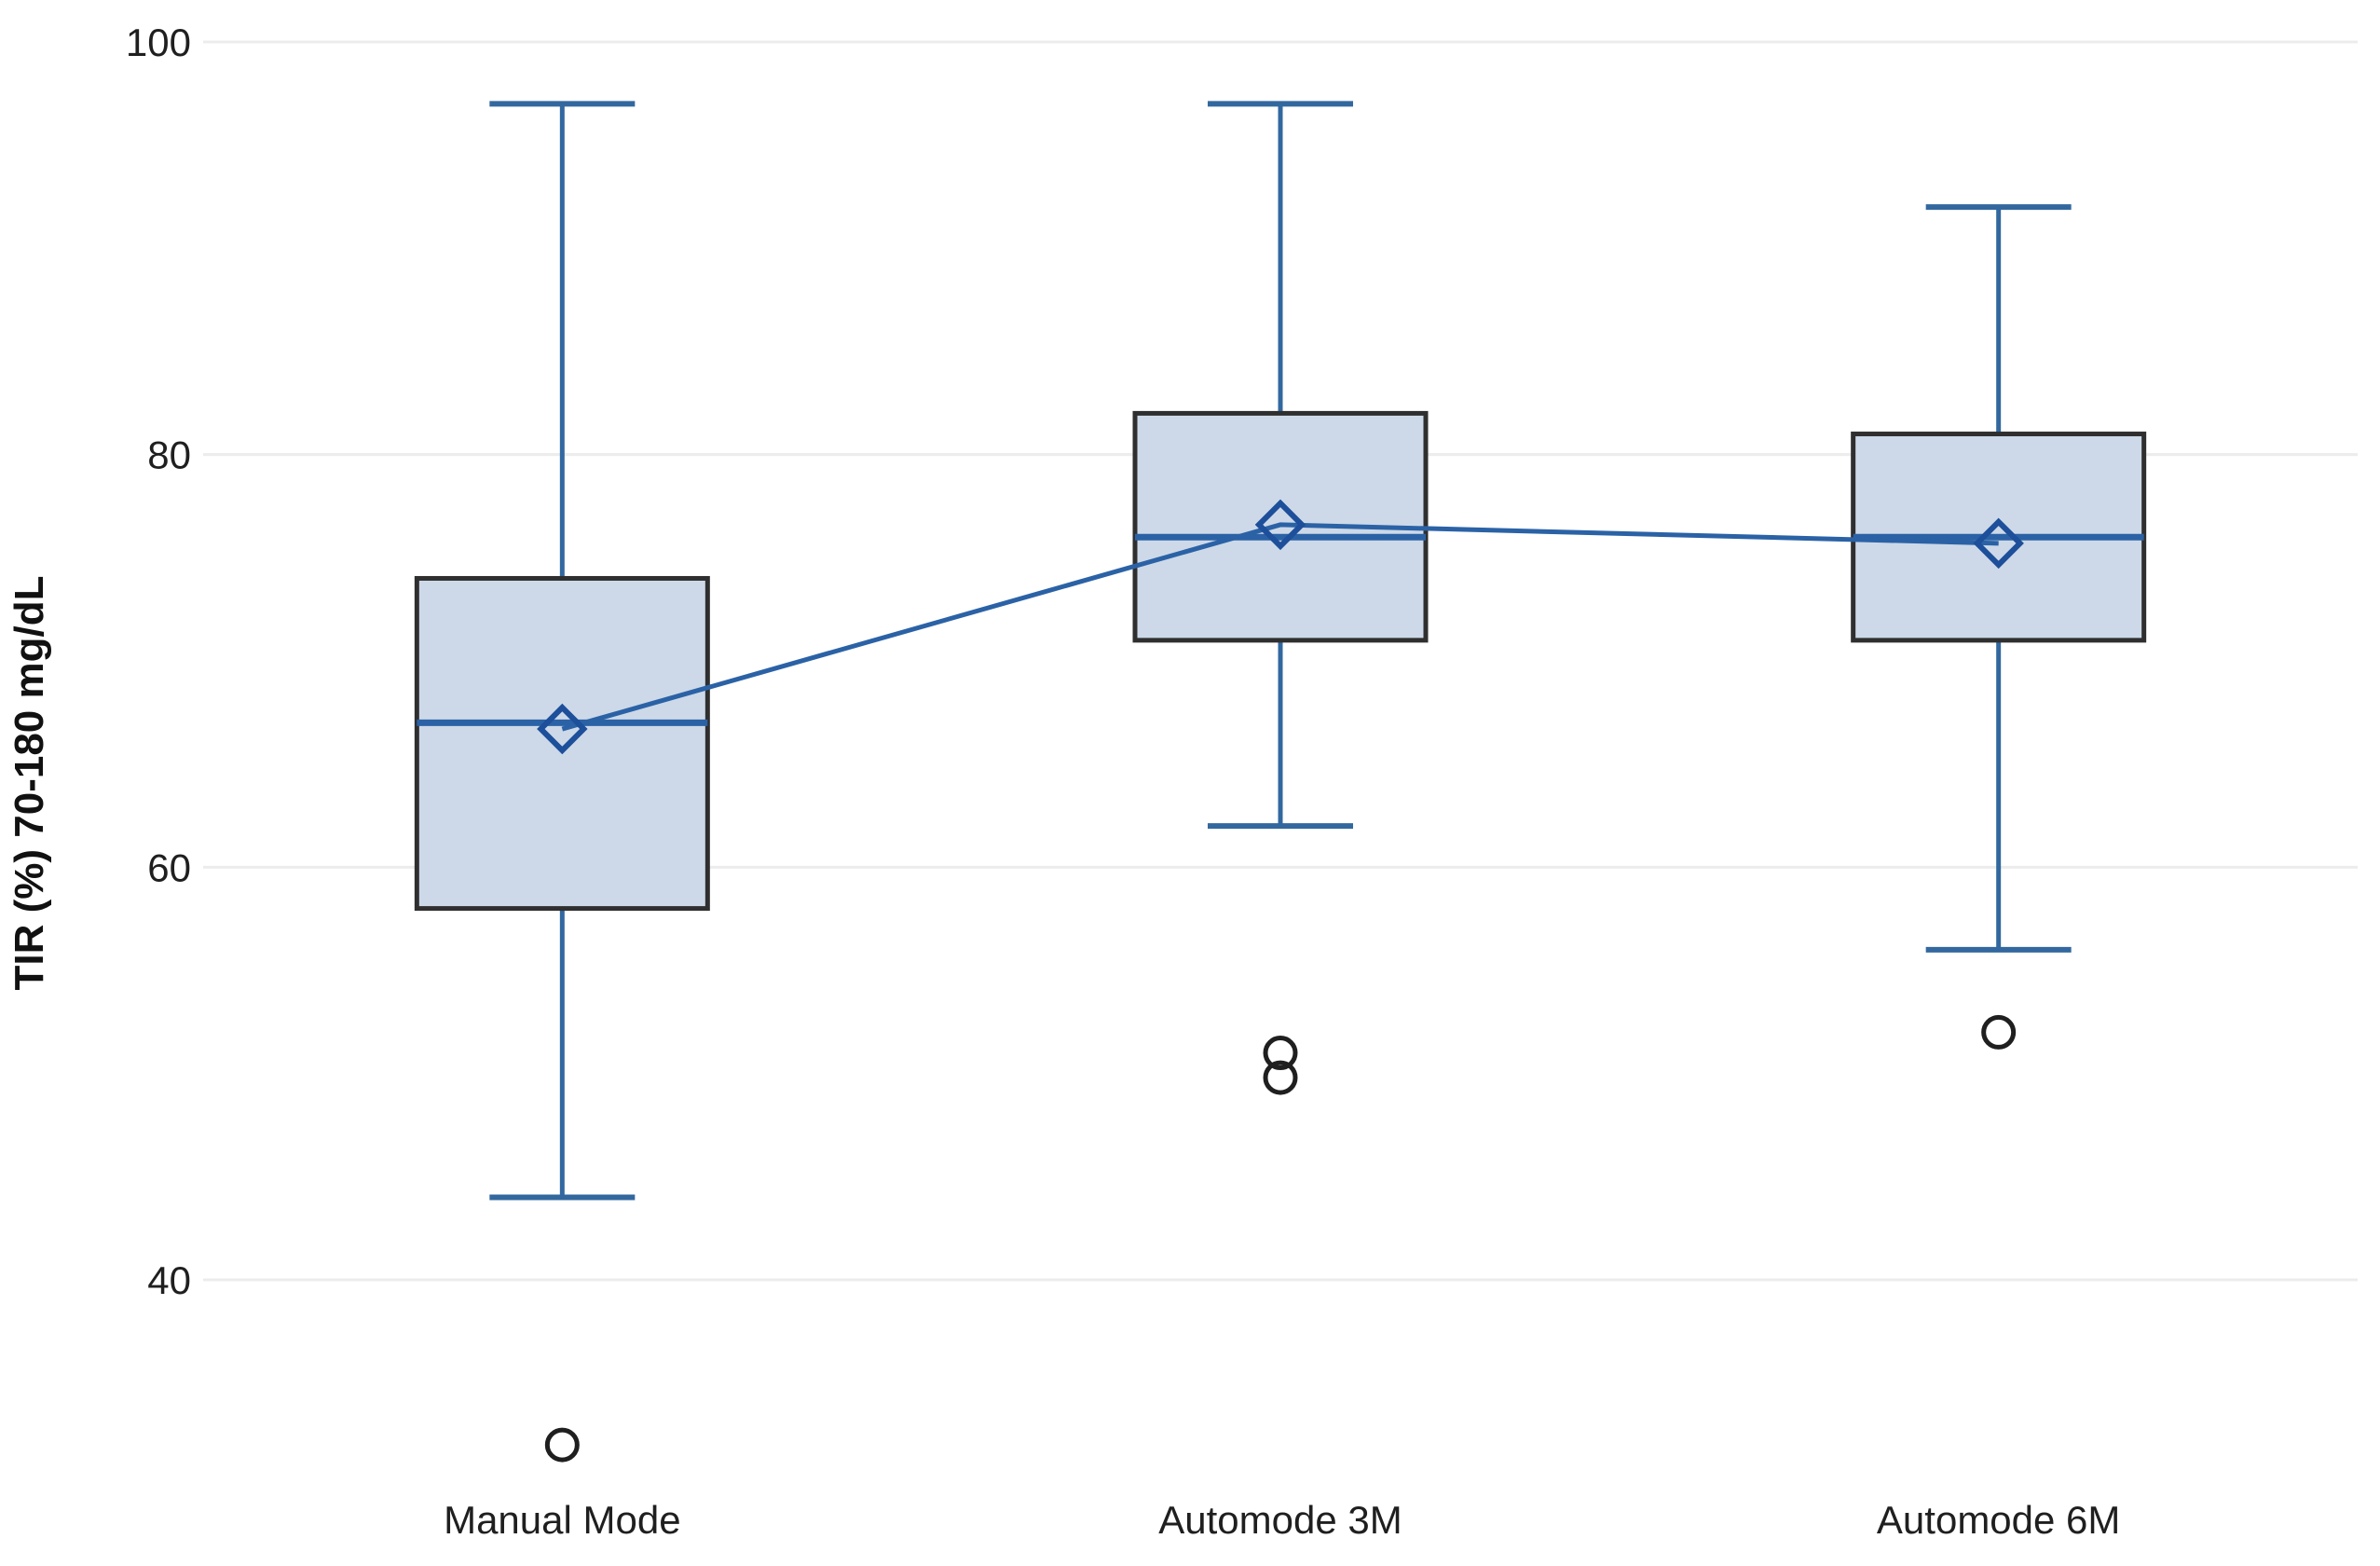  I want to click on box-group-automode-6m, so click(1999, 578).